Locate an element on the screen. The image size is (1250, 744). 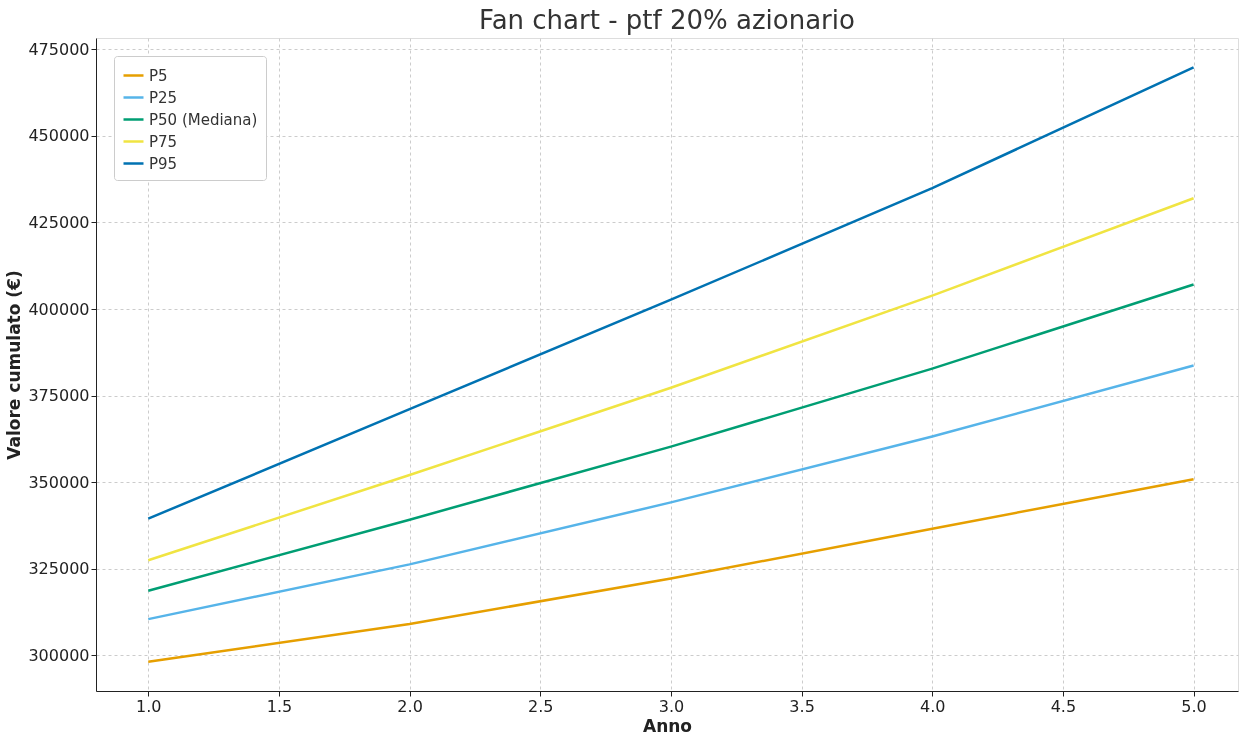
legend-label: P95 is located at coordinates (163, 163).